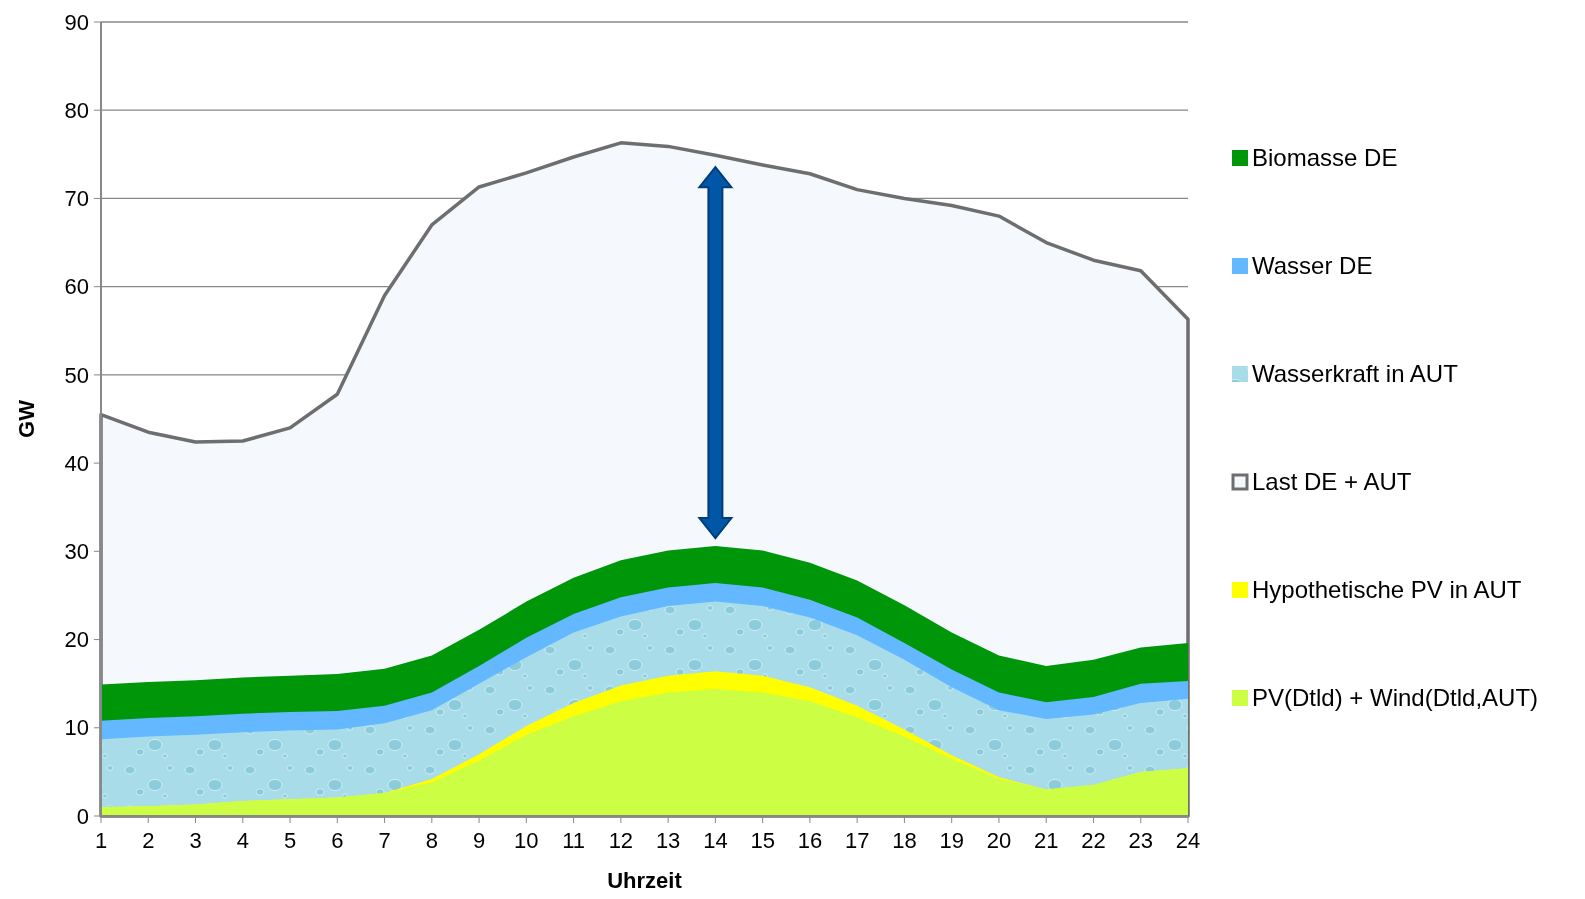 This screenshot has height=899, width=1585. Describe the element at coordinates (1395, 698) in the screenshot. I see `legend-label: PV(Dtld) + Wind(Dtld,AUT)` at that location.